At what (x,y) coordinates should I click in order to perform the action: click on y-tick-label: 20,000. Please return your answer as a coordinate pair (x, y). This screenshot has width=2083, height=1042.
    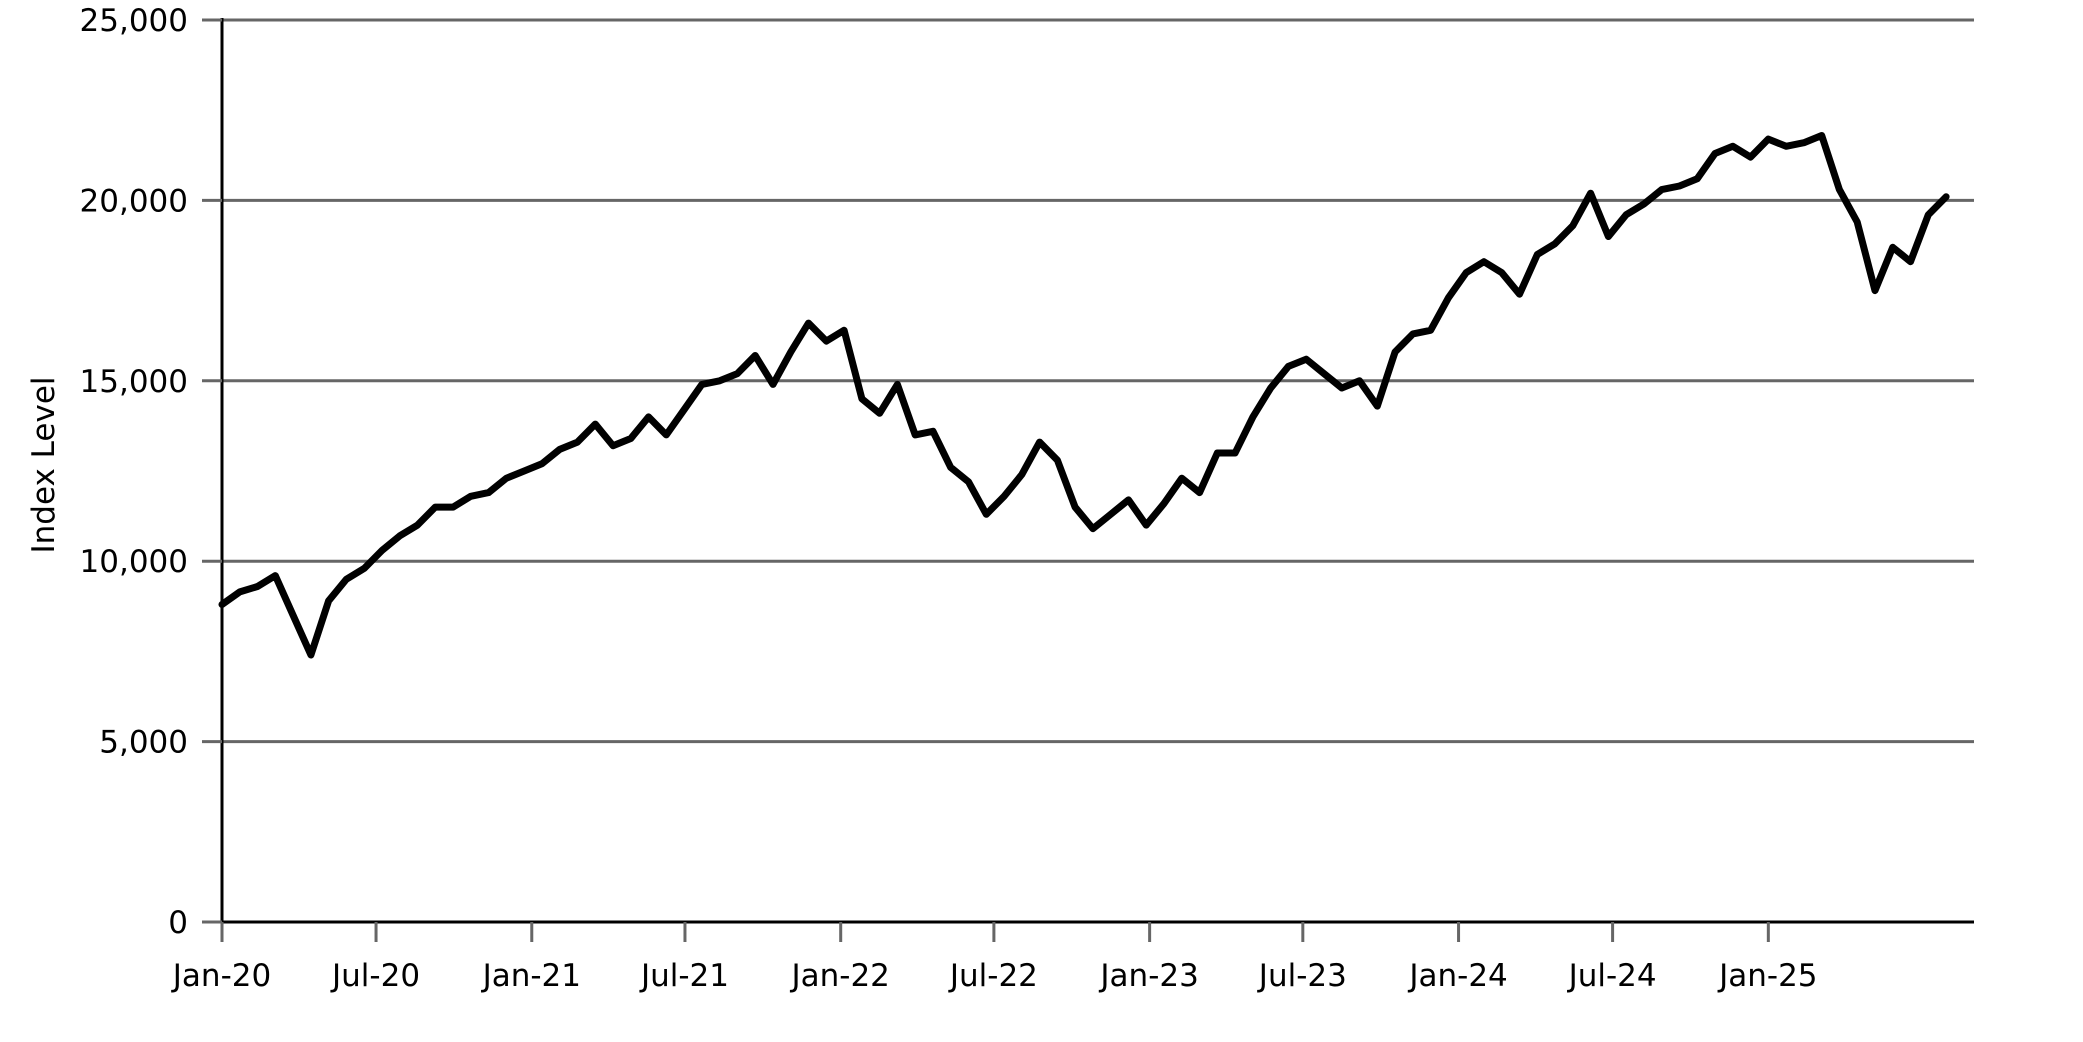
    Looking at the image, I should click on (134, 201).